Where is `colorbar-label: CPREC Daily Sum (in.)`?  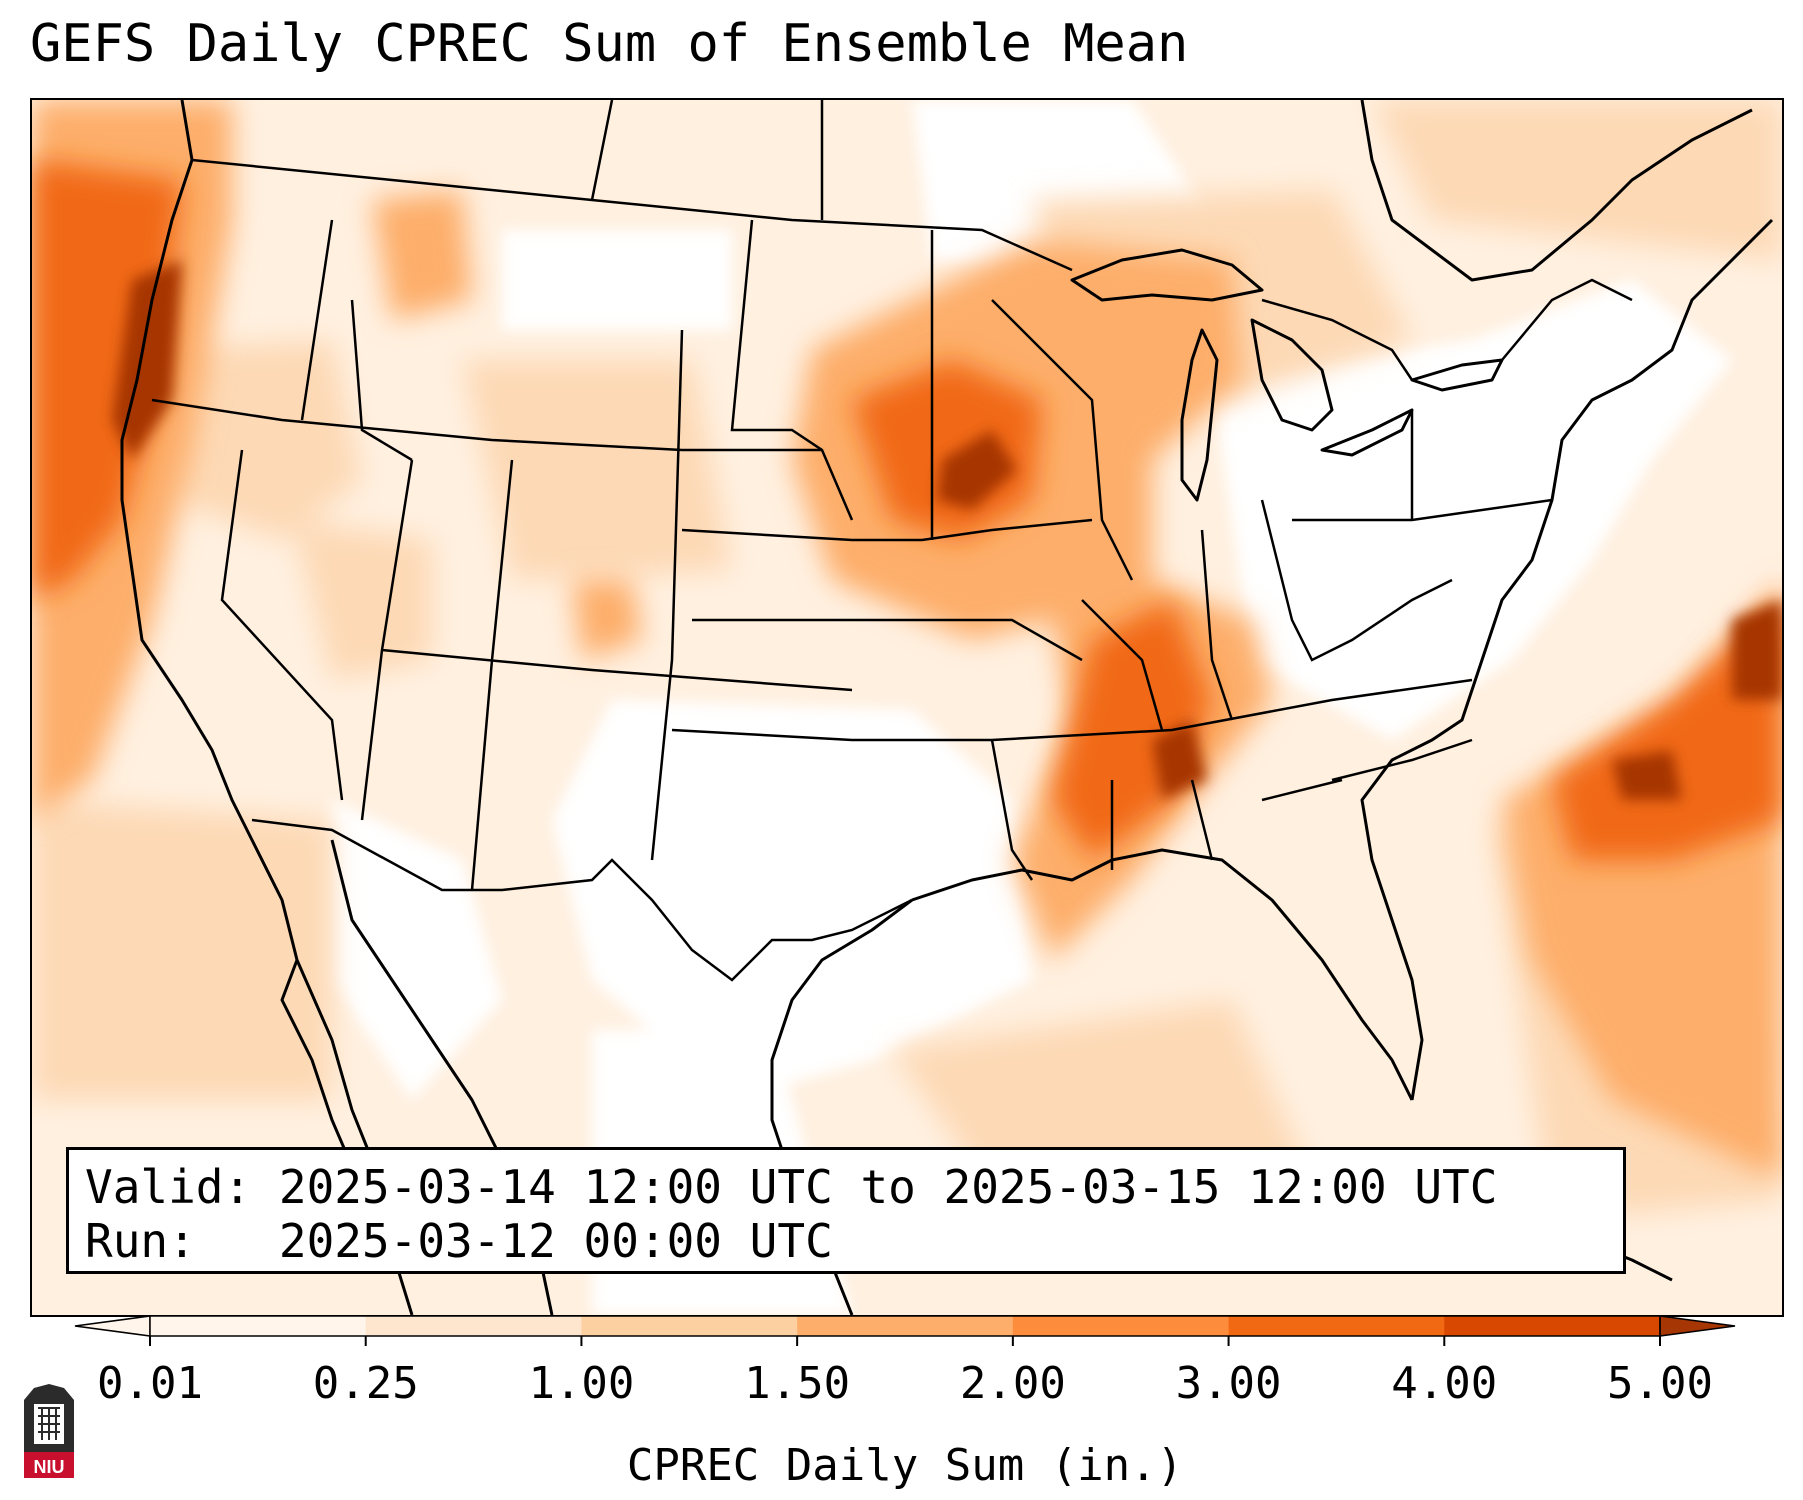 colorbar-label: CPREC Daily Sum (in.) is located at coordinates (905, 1465).